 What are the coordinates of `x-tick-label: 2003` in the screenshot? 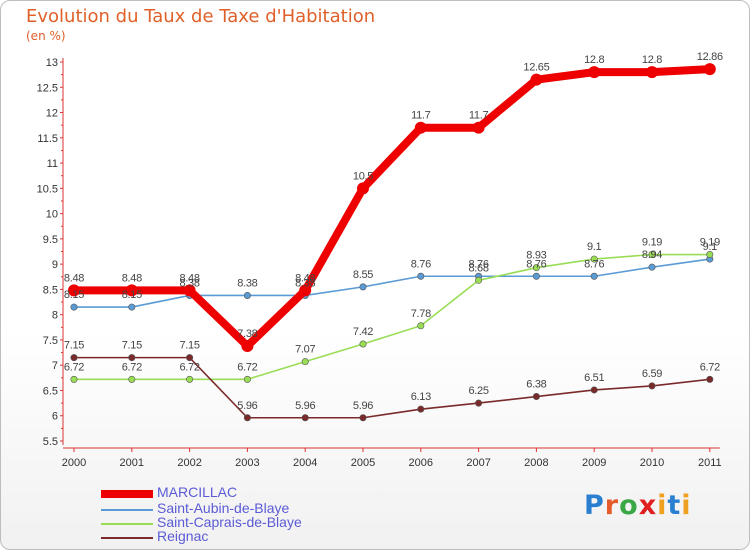 It's located at (247, 463).